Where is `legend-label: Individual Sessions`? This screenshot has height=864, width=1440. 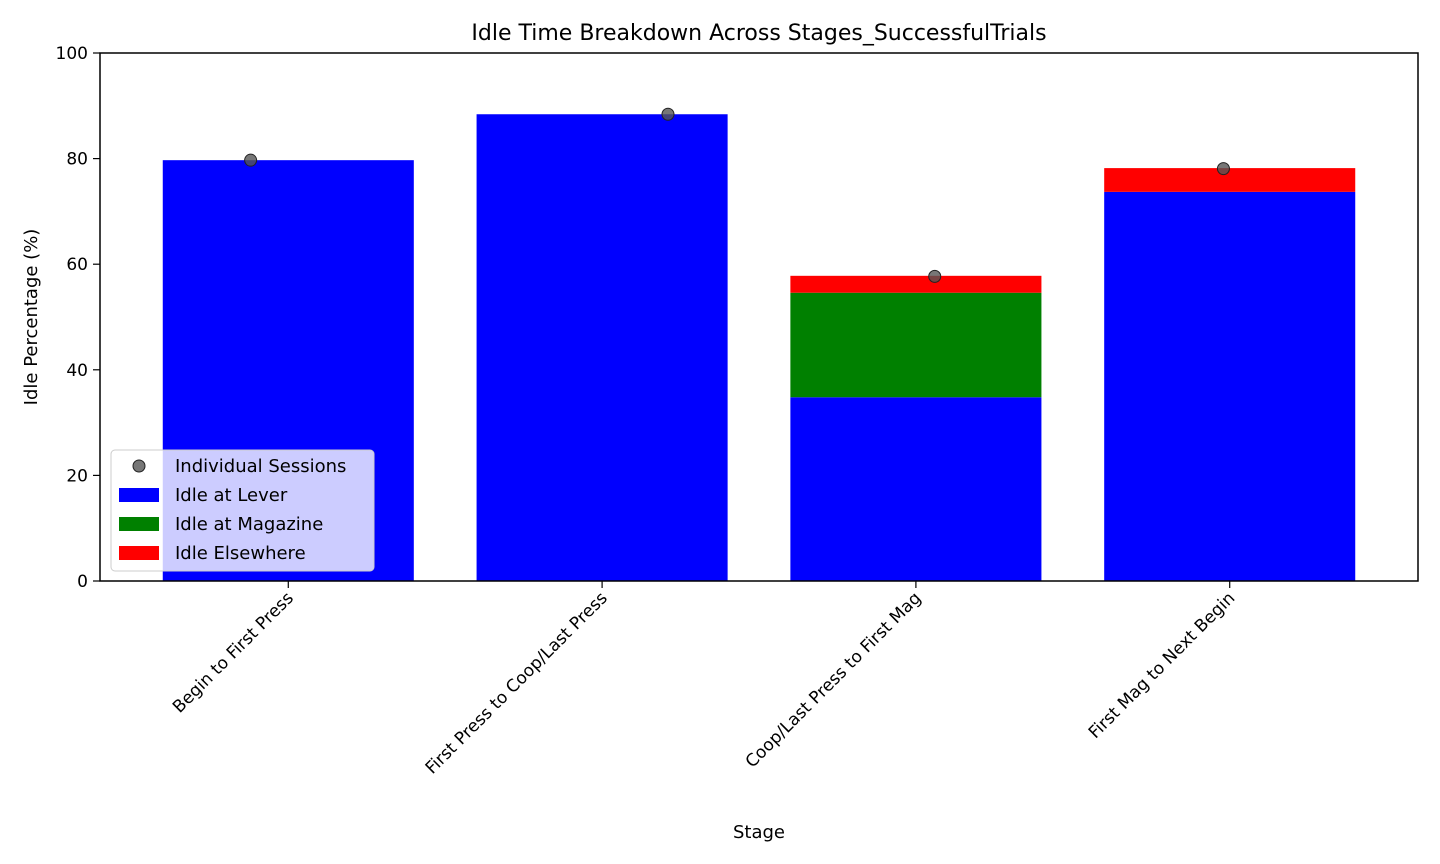 legend-label: Individual Sessions is located at coordinates (260, 466).